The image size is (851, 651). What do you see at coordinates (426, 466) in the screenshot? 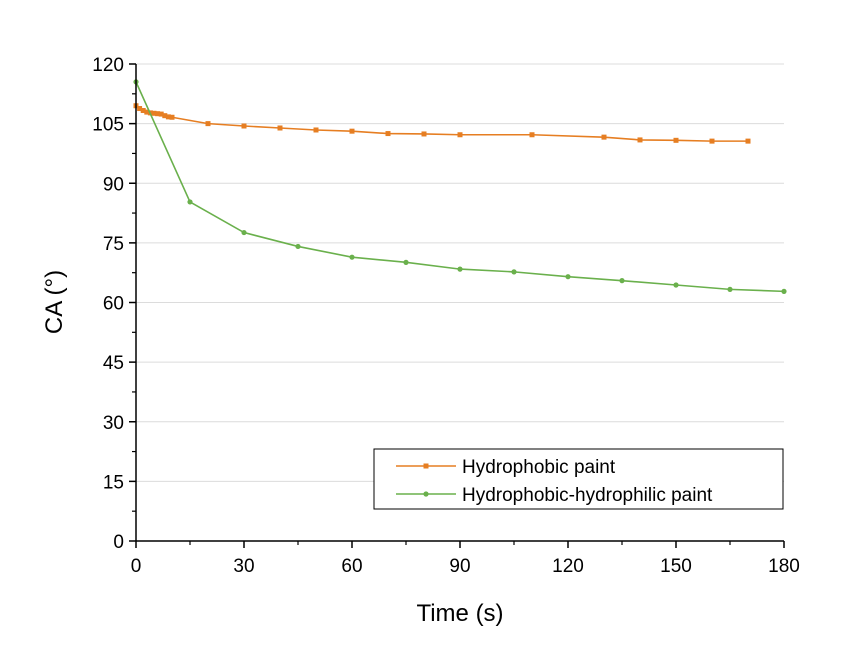
I see `legend-marker-hydrophobic` at bounding box center [426, 466].